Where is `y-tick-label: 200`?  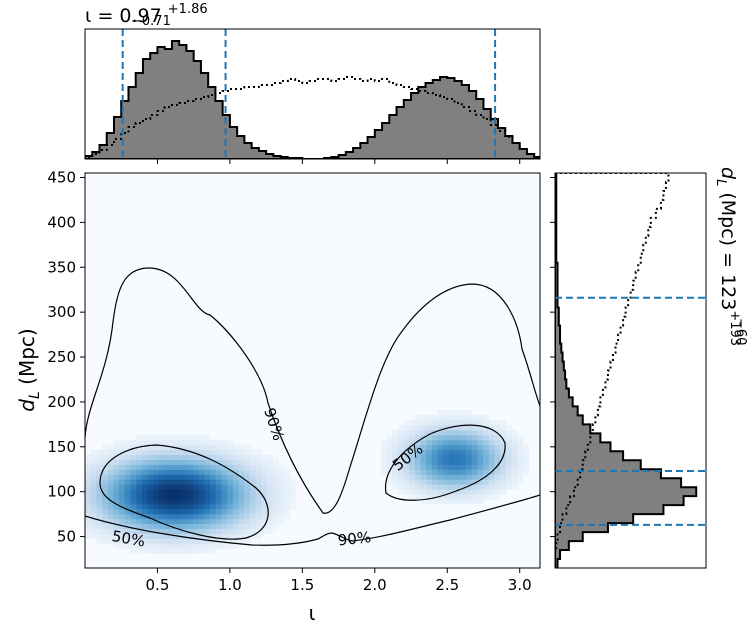 y-tick-label: 200 is located at coordinates (61, 402).